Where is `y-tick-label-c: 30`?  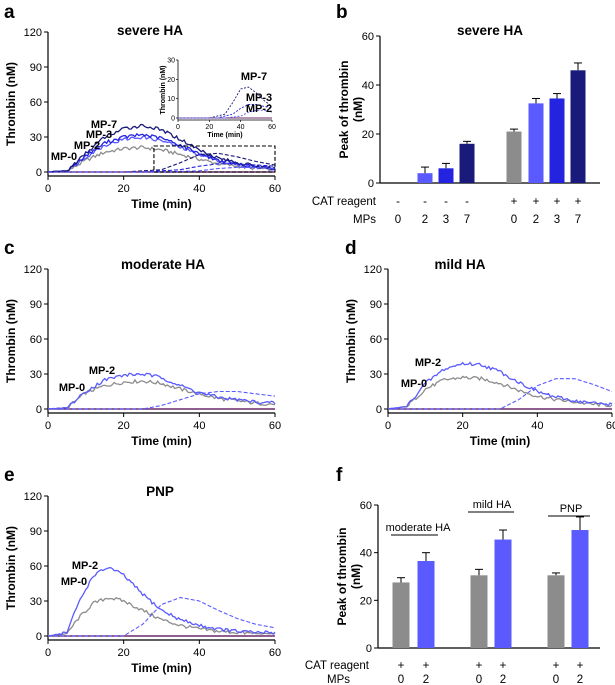 y-tick-label-c: 30 is located at coordinates (36, 375).